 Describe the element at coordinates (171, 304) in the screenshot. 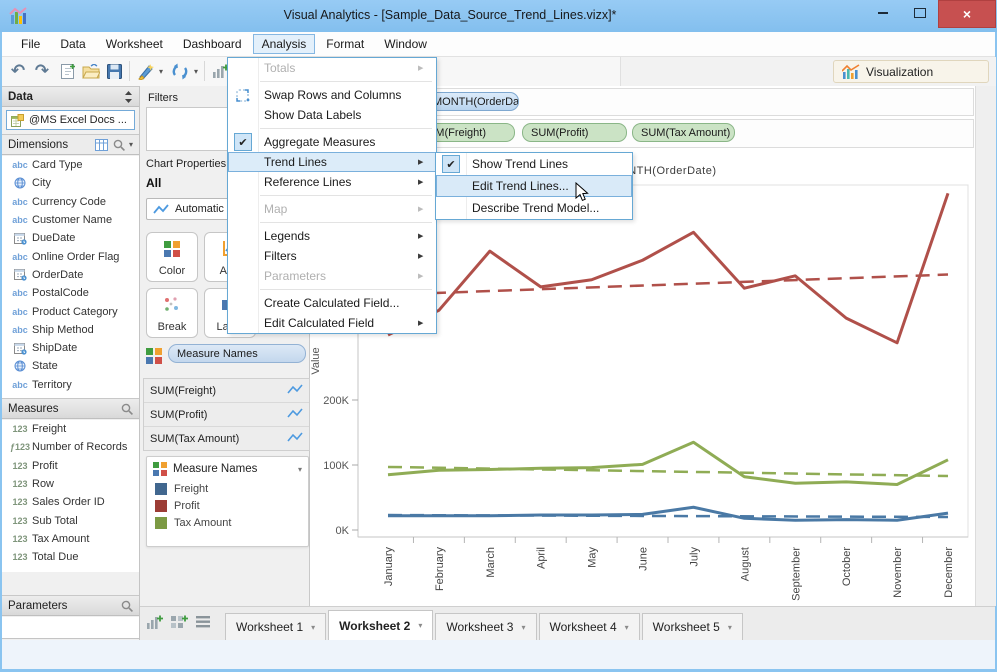

I see `break-icon` at that location.